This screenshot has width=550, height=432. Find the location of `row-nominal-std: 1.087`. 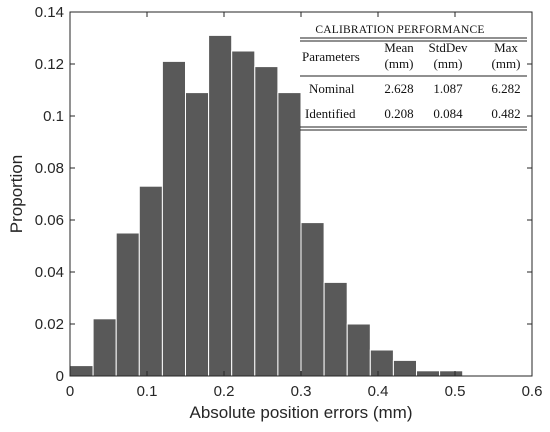

row-nominal-std: 1.087 is located at coordinates (448, 88).